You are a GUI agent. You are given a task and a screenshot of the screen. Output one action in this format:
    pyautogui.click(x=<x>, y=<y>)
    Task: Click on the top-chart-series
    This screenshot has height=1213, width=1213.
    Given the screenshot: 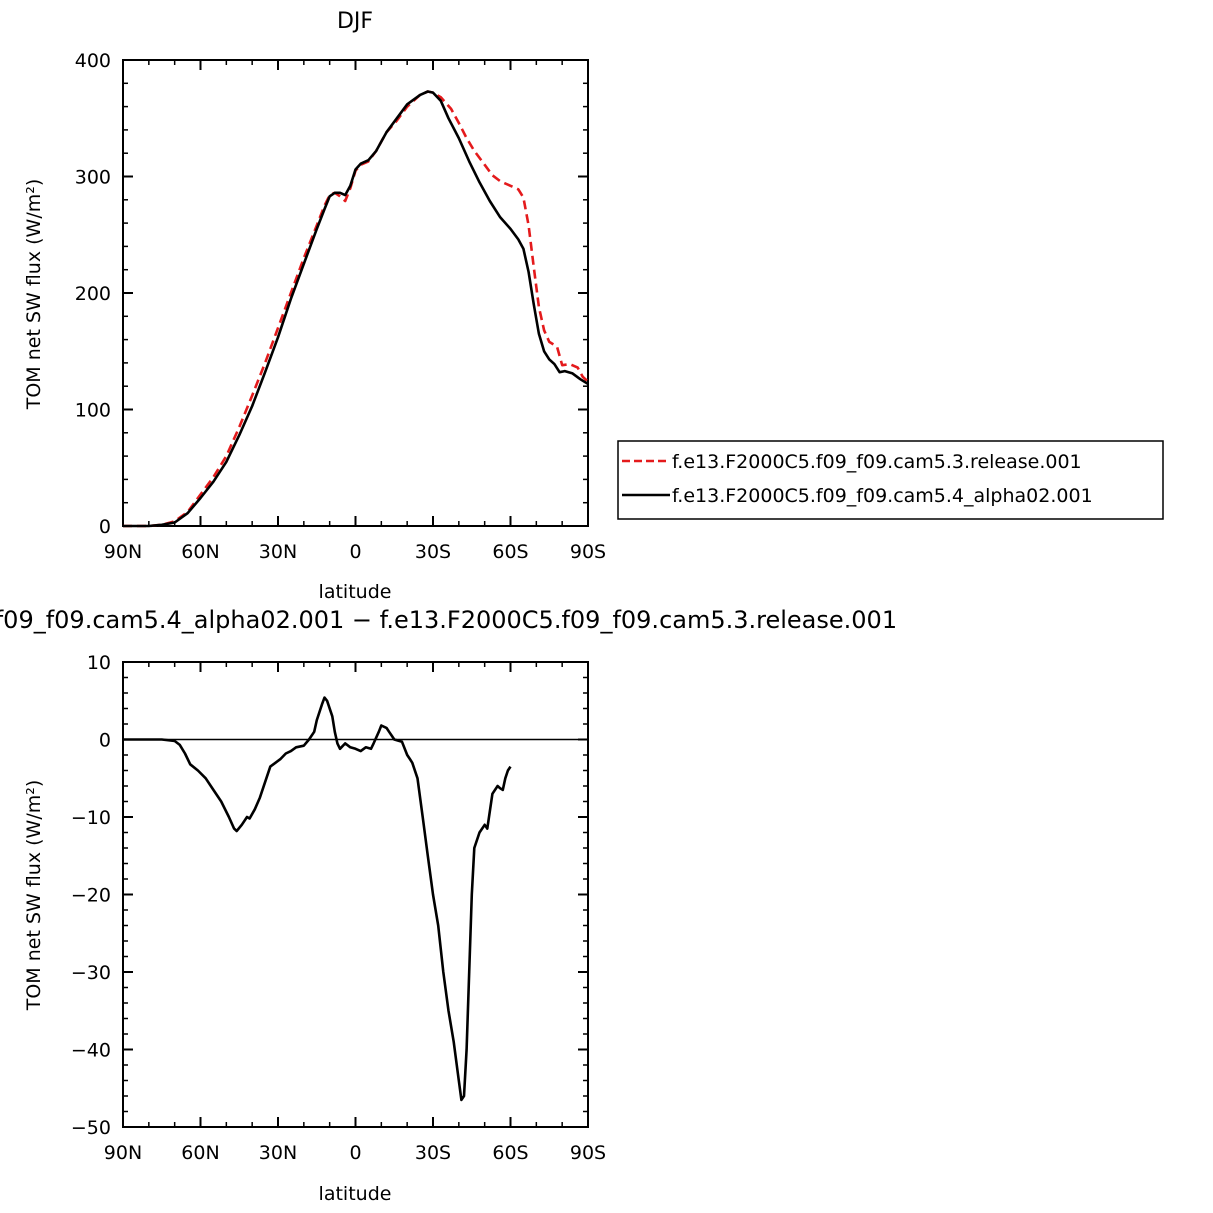 What is the action you would take?
    pyautogui.click(x=356, y=309)
    